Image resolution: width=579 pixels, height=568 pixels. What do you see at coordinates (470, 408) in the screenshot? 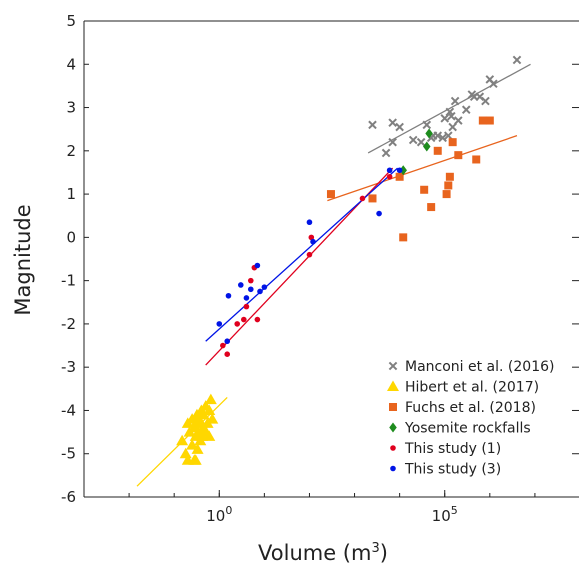
I see `legend-label-2: Fuchs et al. (2018)` at bounding box center [470, 408].